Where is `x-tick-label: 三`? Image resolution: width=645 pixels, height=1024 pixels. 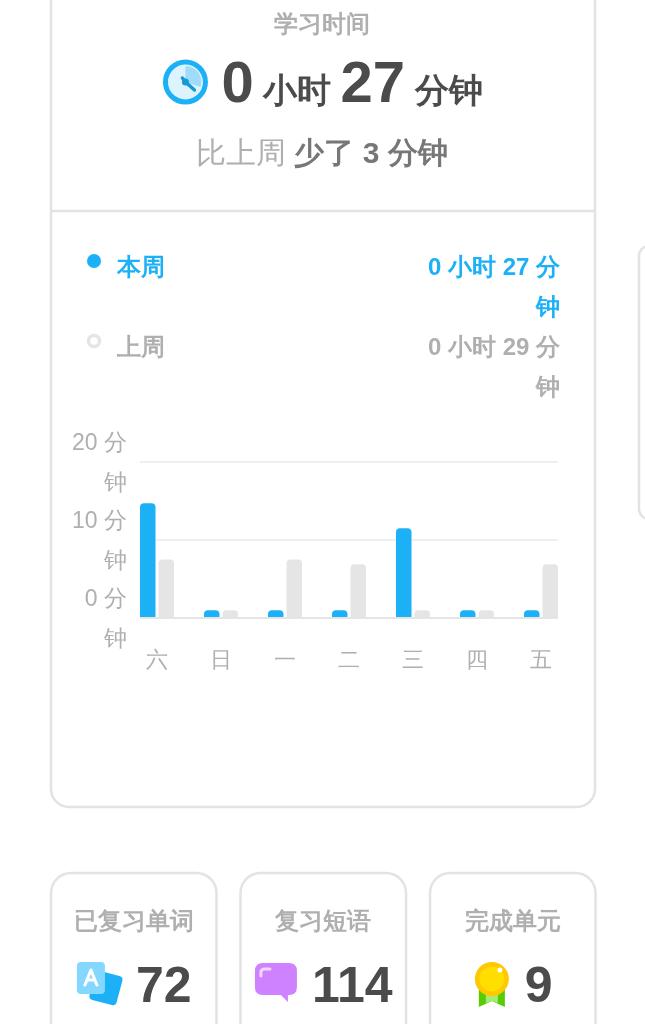 x-tick-label: 三 is located at coordinates (413, 659).